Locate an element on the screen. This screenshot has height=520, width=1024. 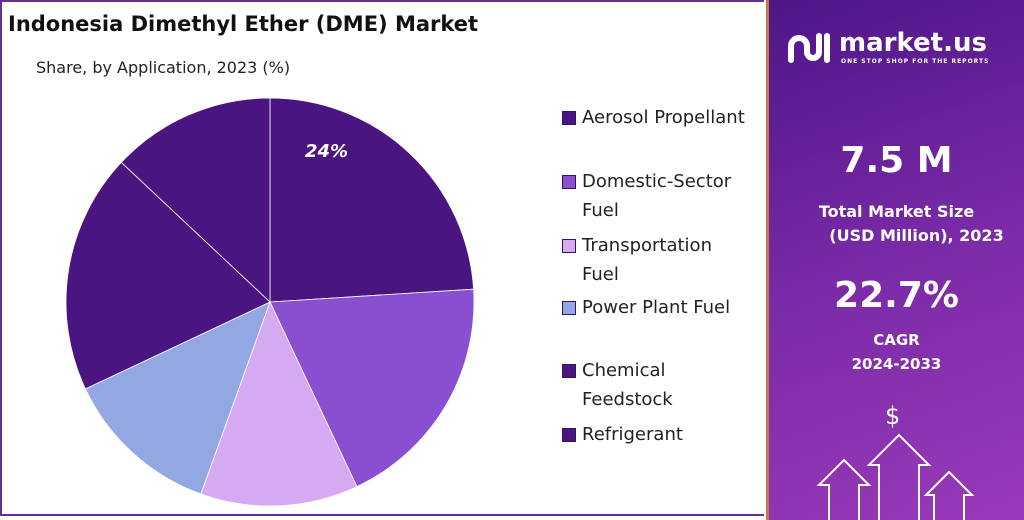
chart-subtitle: Share, by Application, 2023 (%) is located at coordinates (163, 67).